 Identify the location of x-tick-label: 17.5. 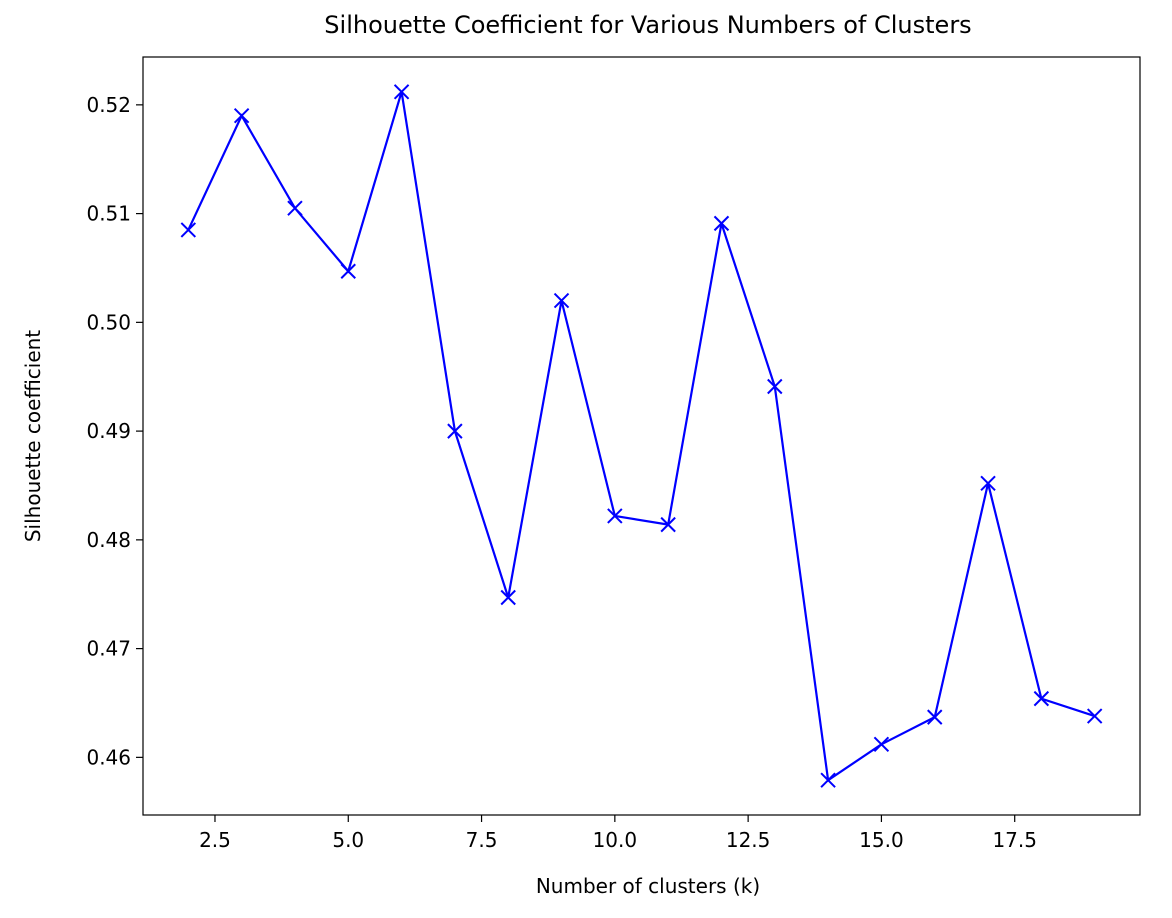
(1014, 840).